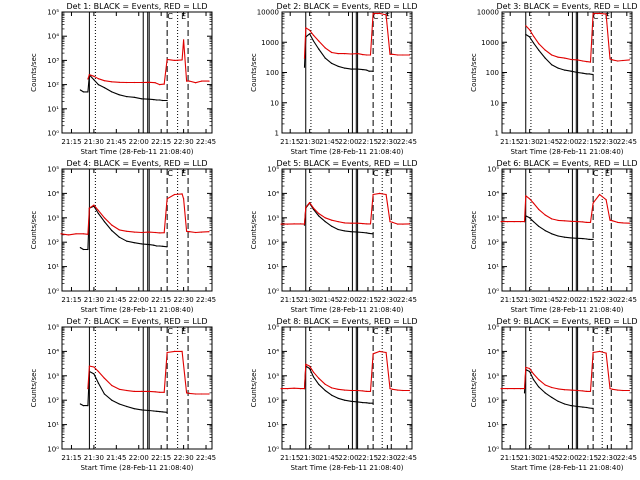 This screenshot has width=640, height=480. I want to click on panel-title: Det 5: BLACK = Events, RED = LLD, so click(347, 163).